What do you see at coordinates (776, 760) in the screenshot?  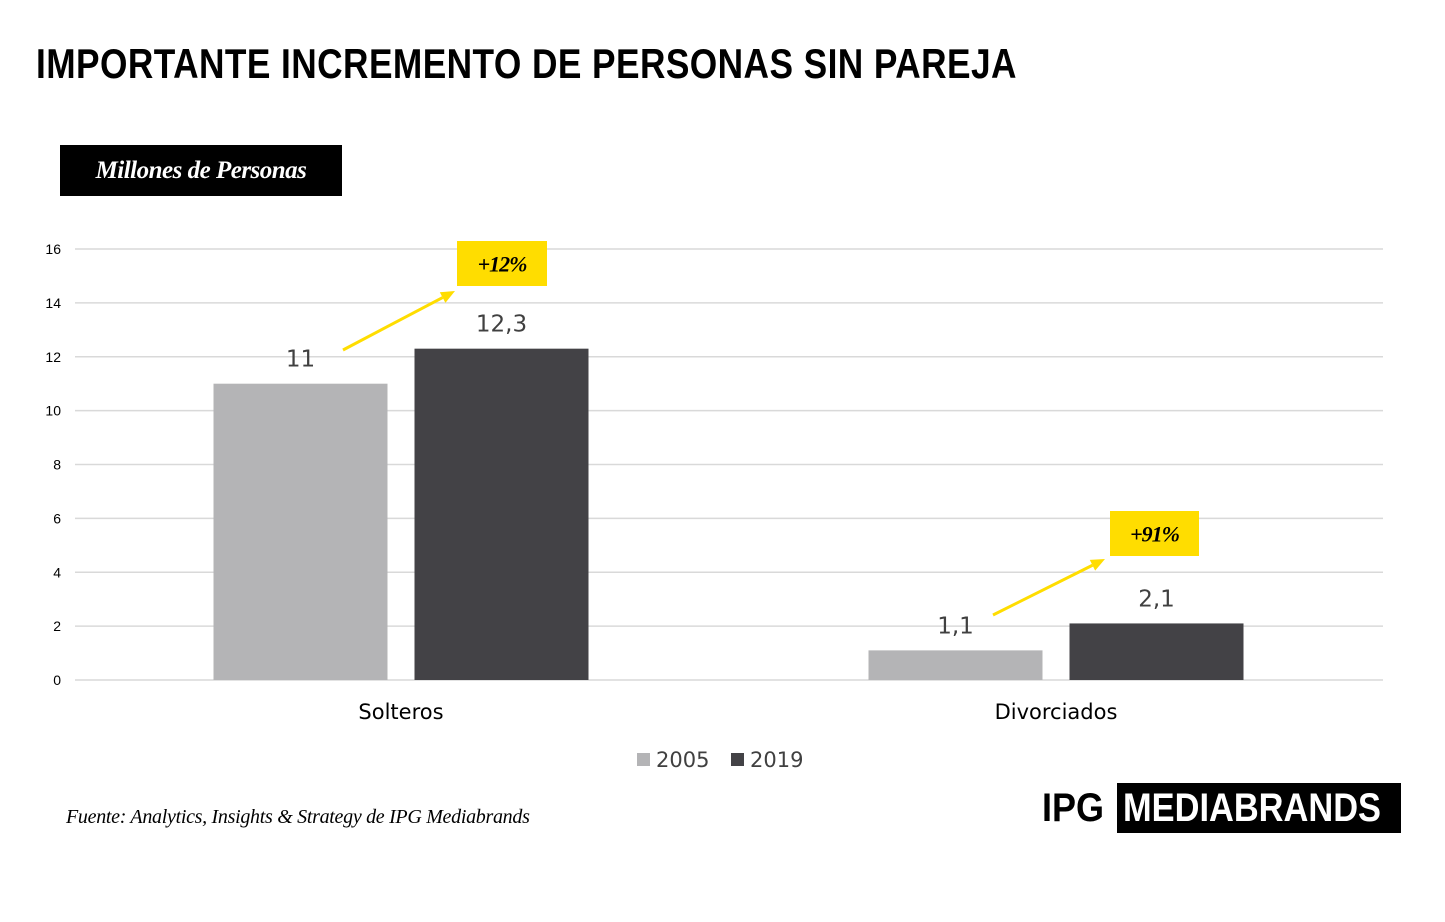 I see `legend-label: 2019` at bounding box center [776, 760].